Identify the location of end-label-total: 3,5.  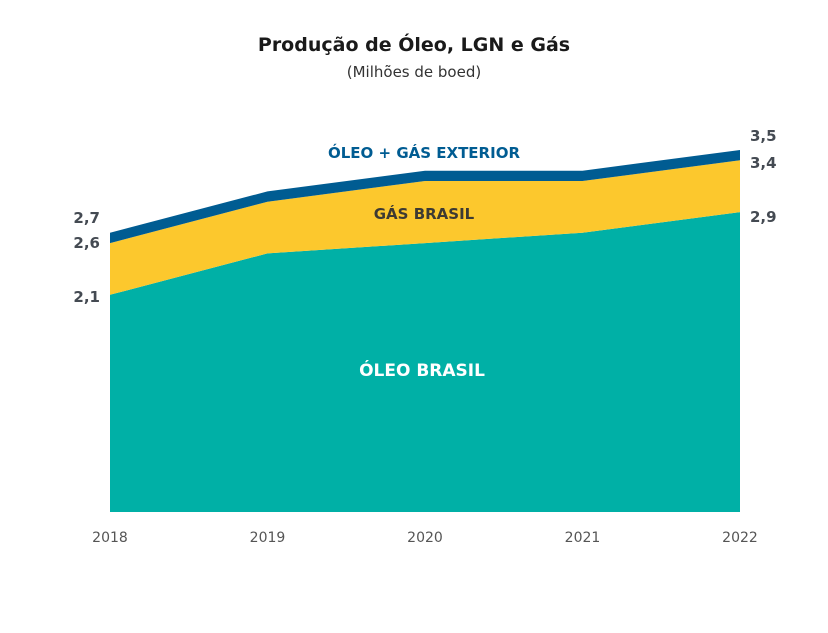
(763, 136).